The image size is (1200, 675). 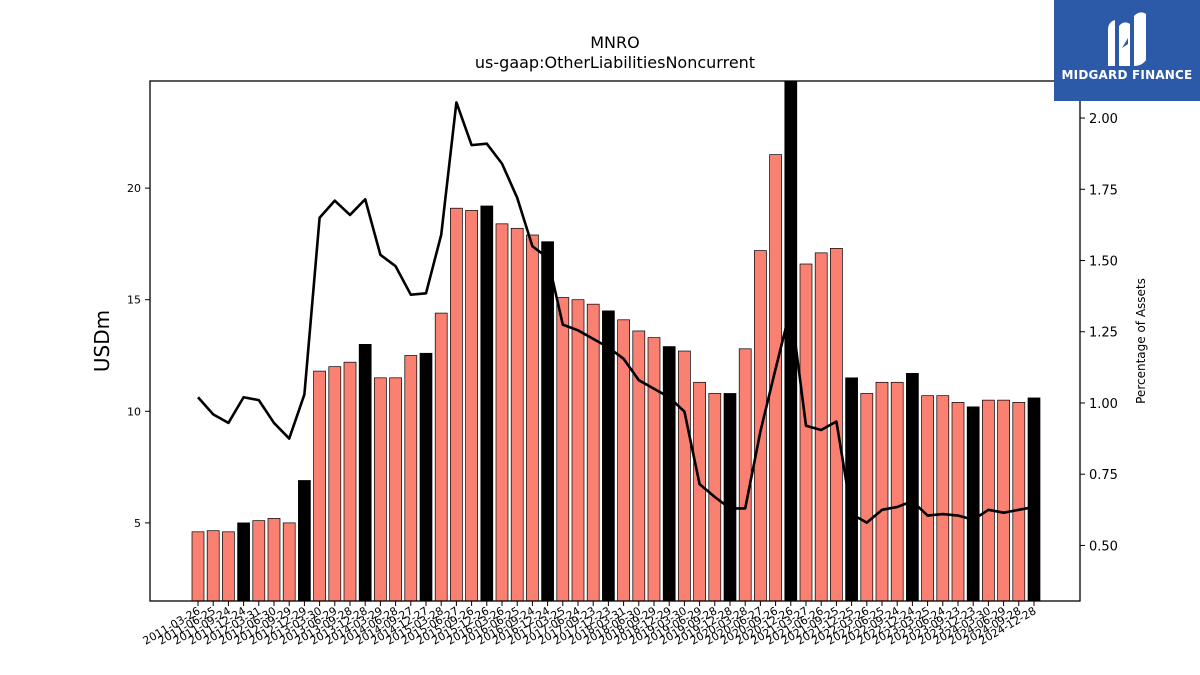 What do you see at coordinates (1103, 404) in the screenshot?
I see `right-tick-label: 1.00` at bounding box center [1103, 404].